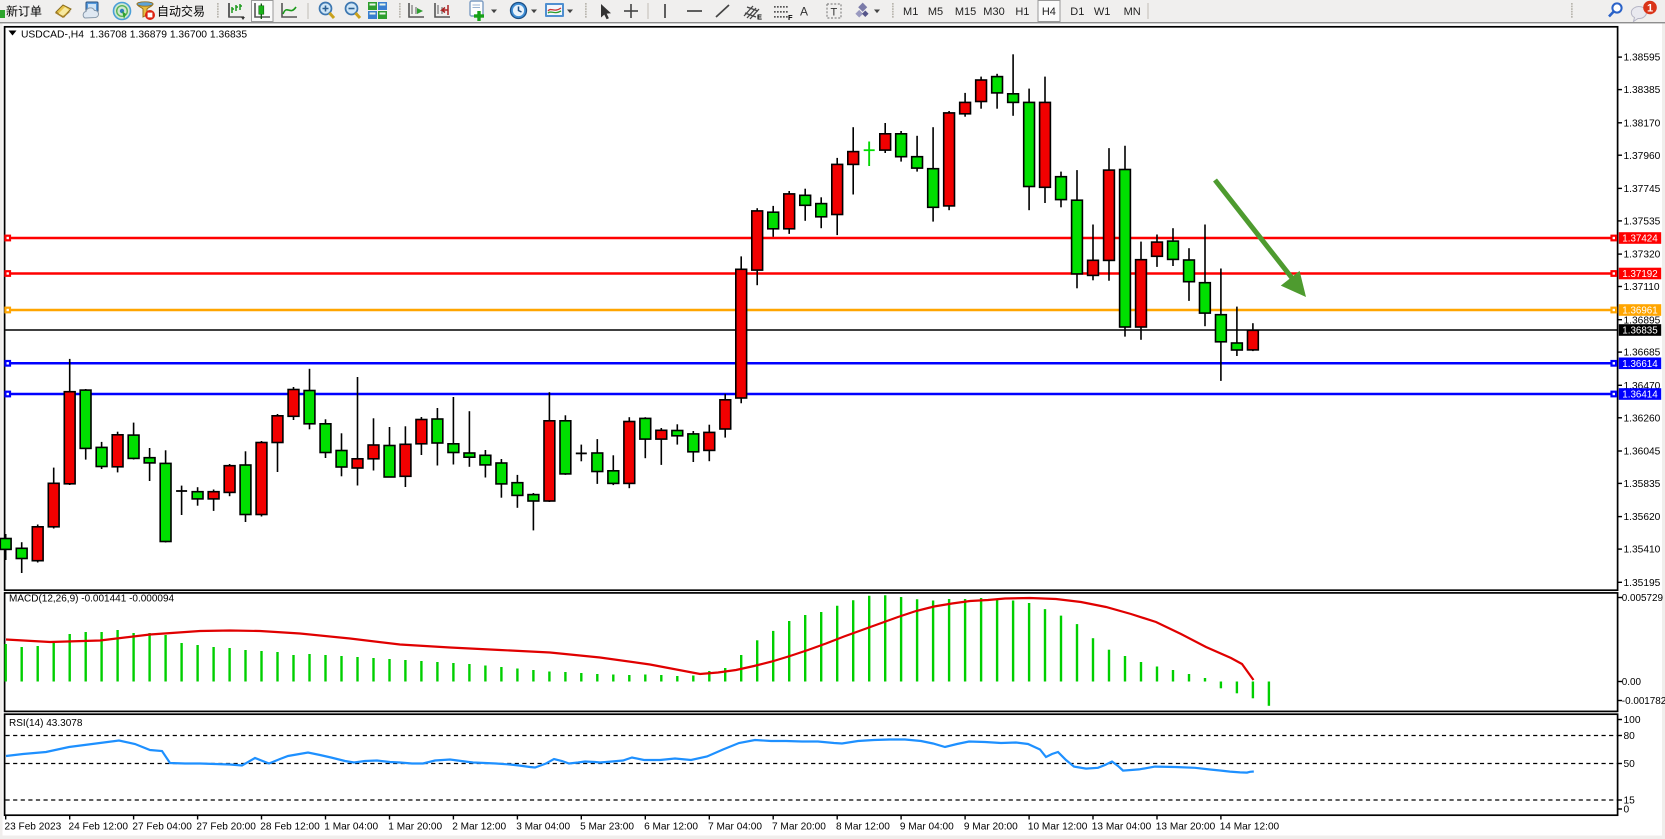 Image resolution: width=1665 pixels, height=839 pixels. I want to click on svg-text: 13 Mar 04:00, so click(1122, 826).